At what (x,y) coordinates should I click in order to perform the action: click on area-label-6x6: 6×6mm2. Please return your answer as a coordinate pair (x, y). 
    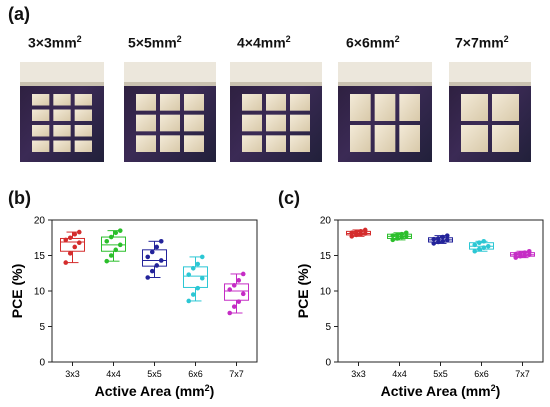
    Looking at the image, I should click on (373, 42).